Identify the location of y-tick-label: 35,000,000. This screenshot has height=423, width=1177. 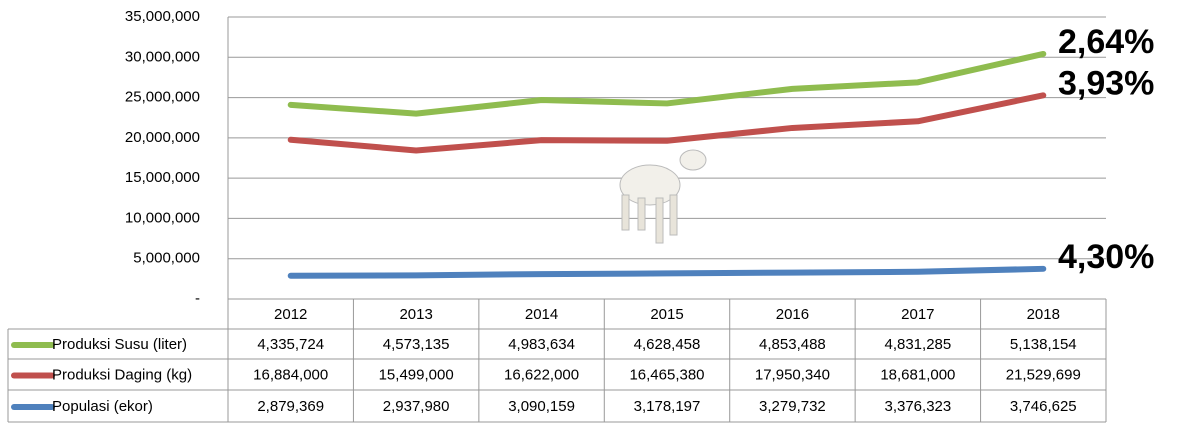
(162, 16).